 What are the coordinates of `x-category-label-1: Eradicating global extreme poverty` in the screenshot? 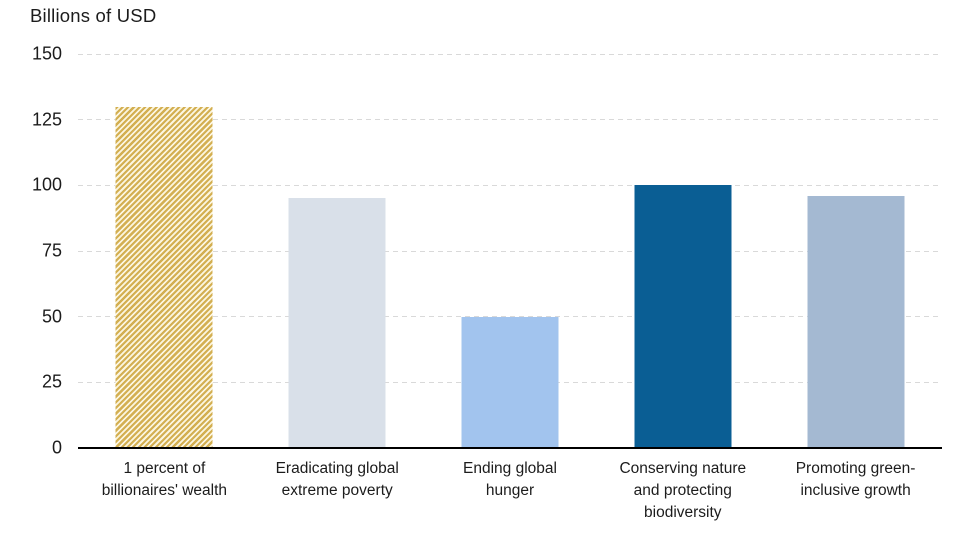 It's located at (337, 479).